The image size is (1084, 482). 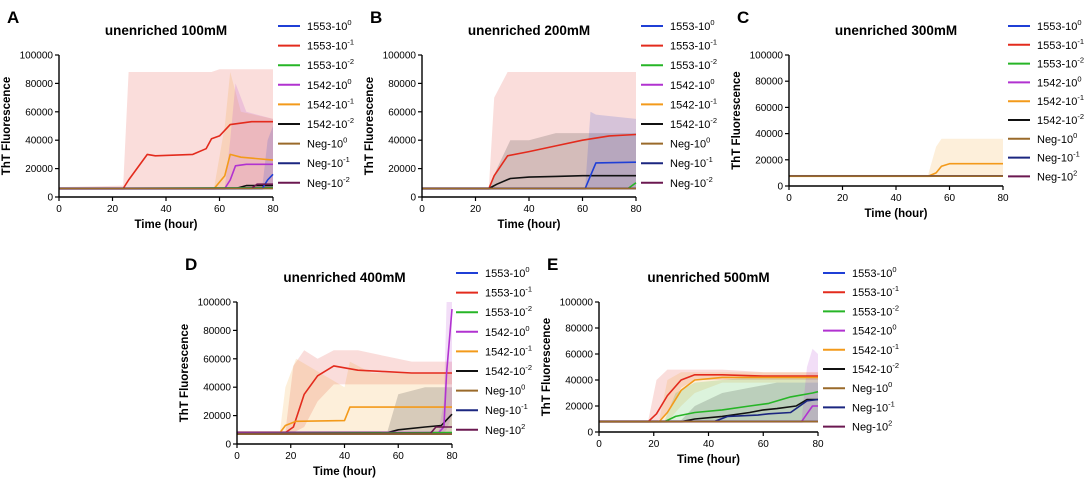 What do you see at coordinates (552, 264) in the screenshot?
I see `panel-letter: E` at bounding box center [552, 264].